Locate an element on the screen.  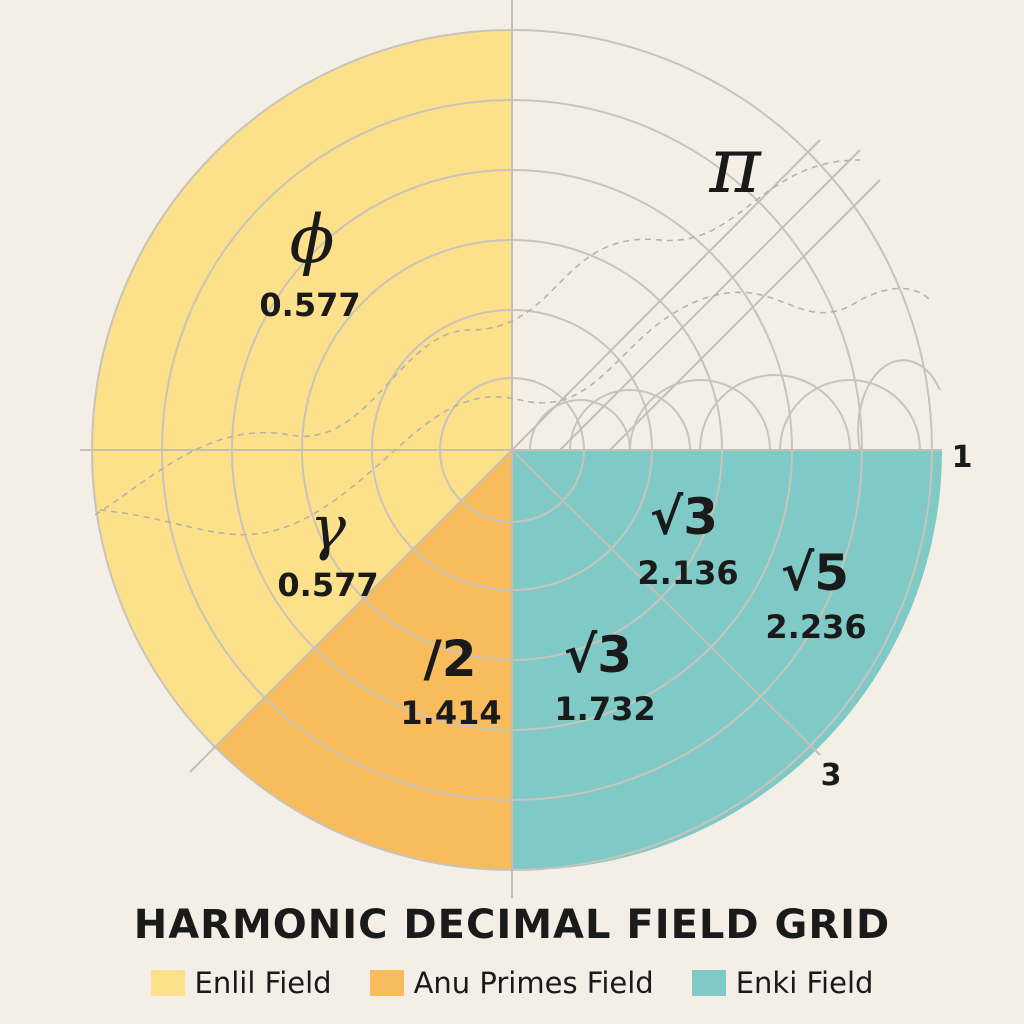
legend-item-enlil: Enlil Field is located at coordinates (241, 983).